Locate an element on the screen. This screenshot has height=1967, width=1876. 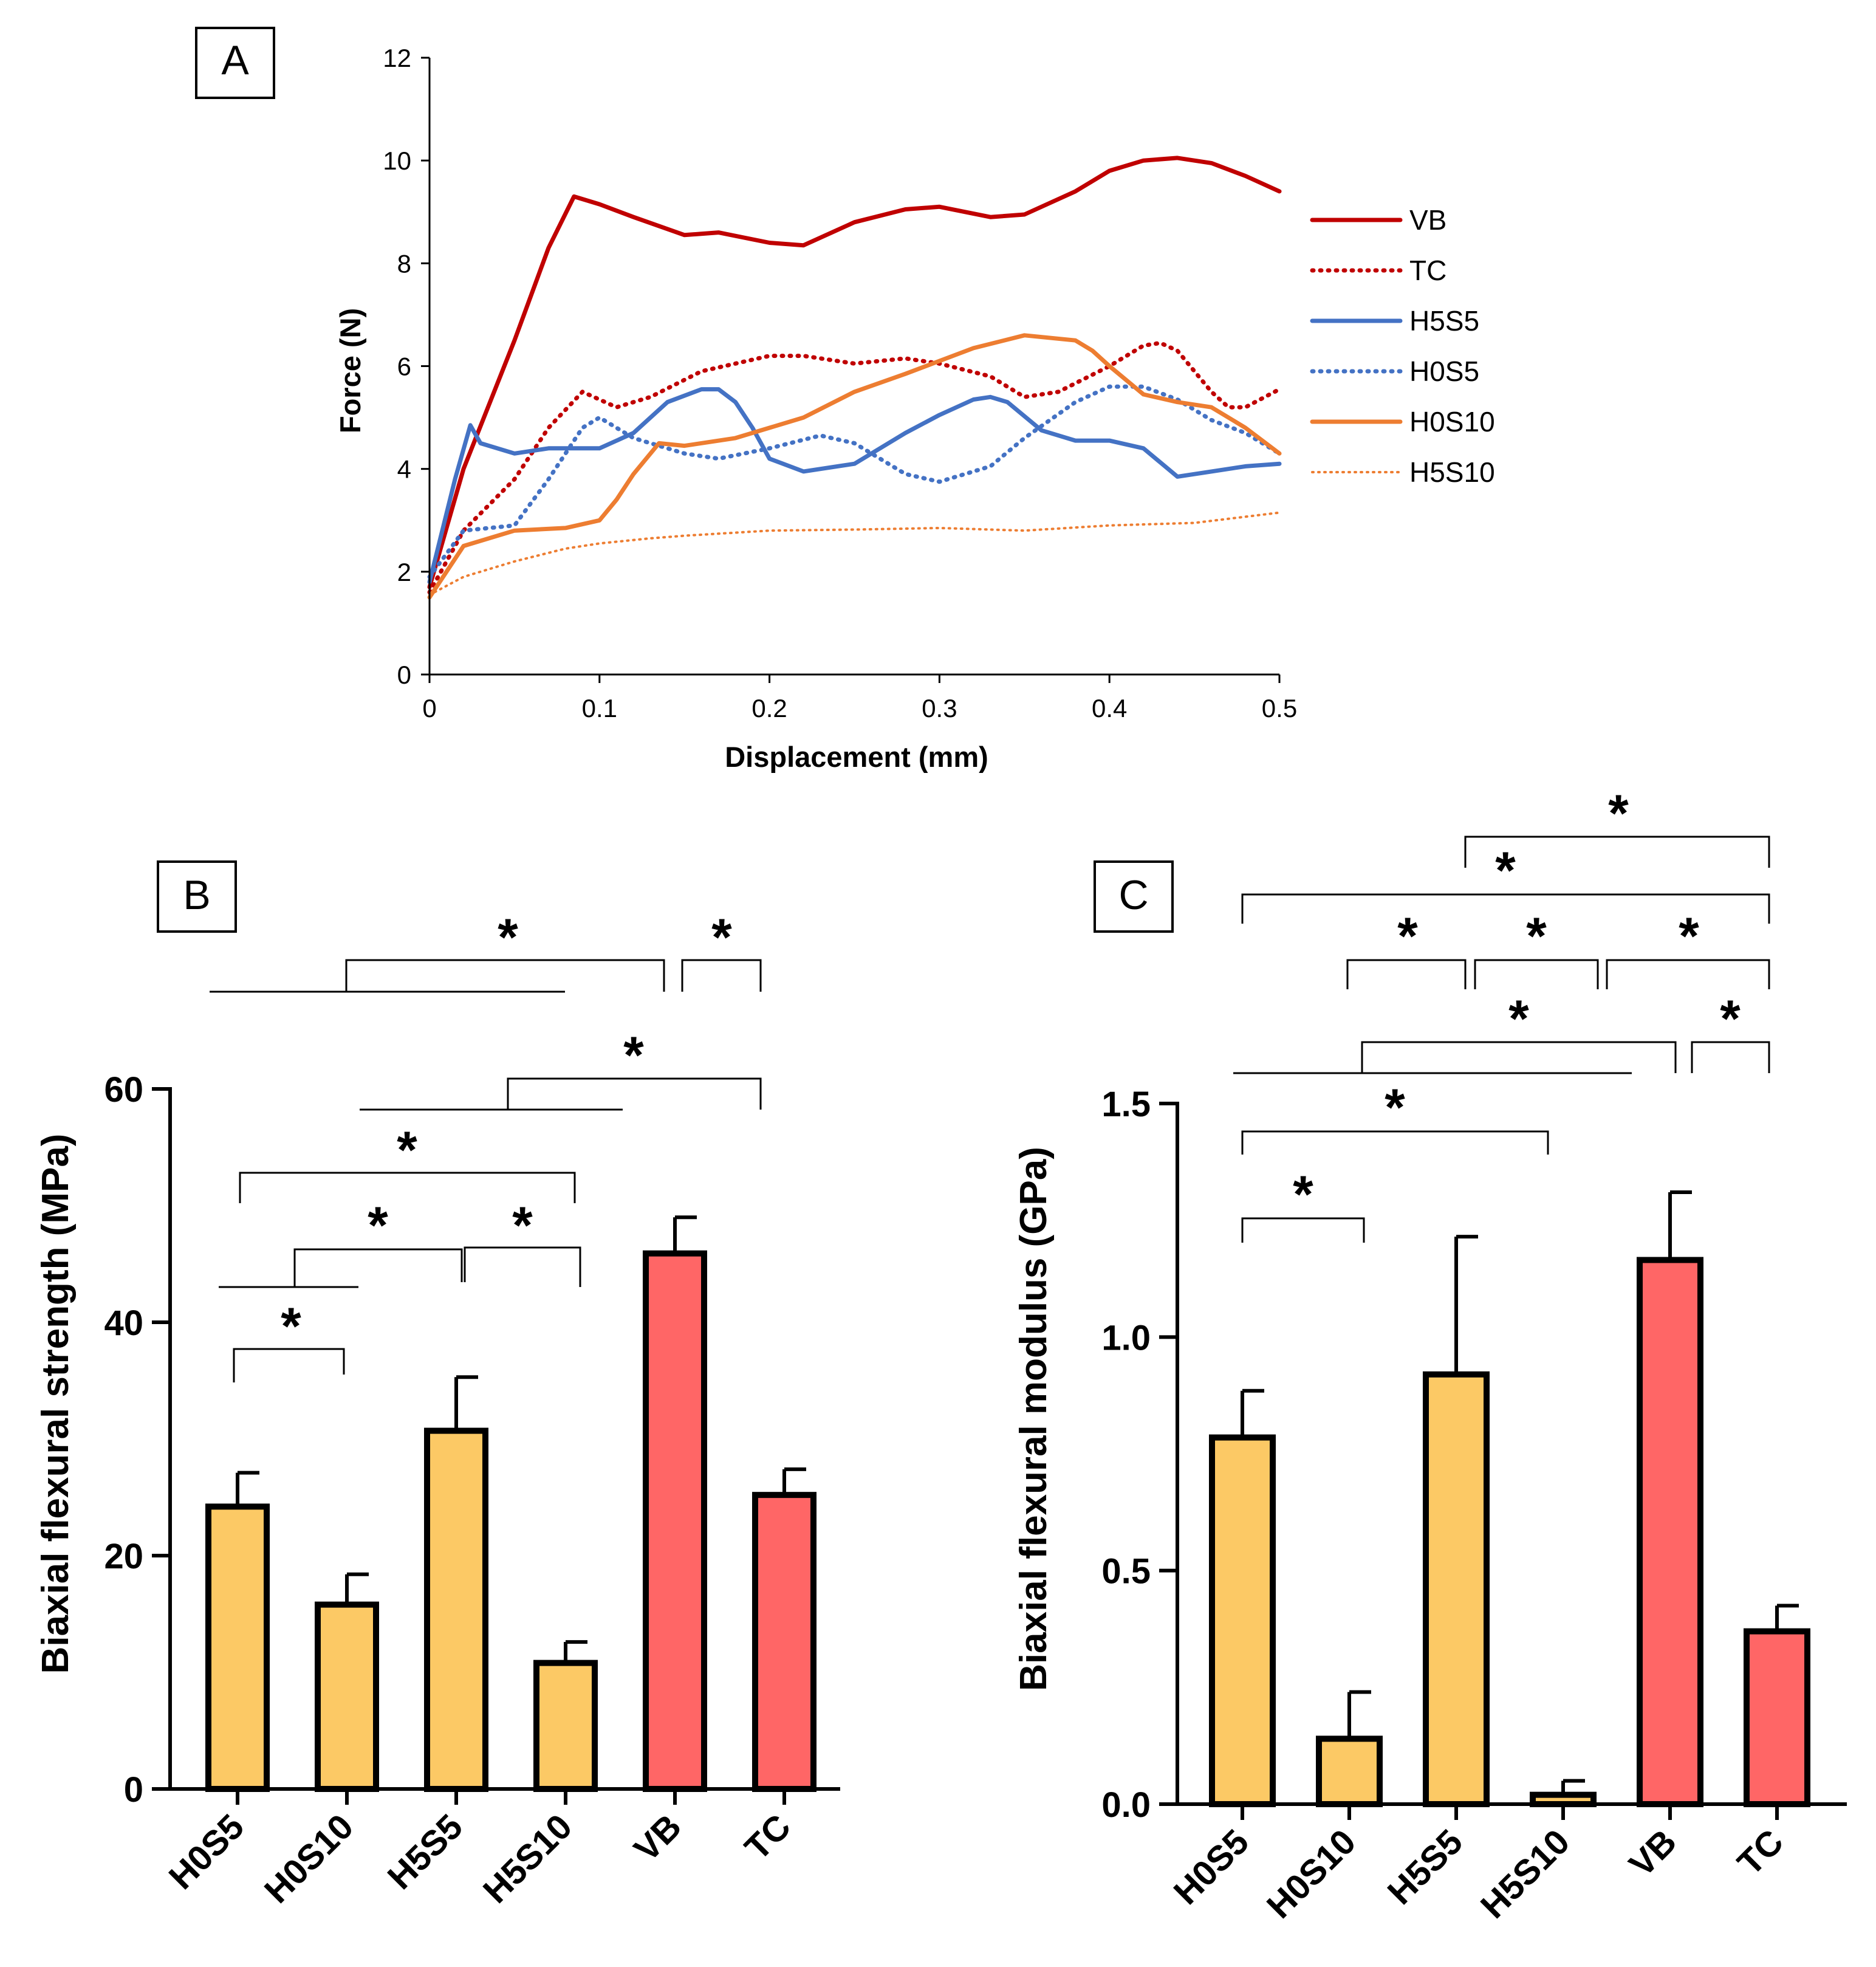
y-axis-label: Biaxial flexural strength (MPa) is located at coordinates (56, 1404).